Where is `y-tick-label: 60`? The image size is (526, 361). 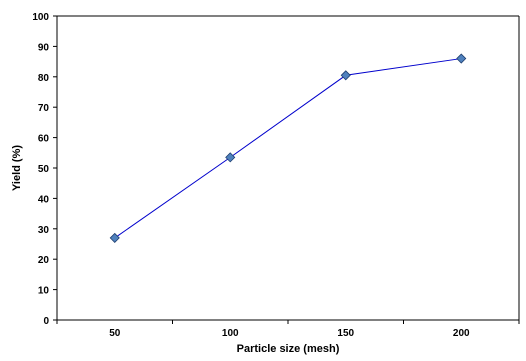 y-tick-label: 60 is located at coordinates (44, 139).